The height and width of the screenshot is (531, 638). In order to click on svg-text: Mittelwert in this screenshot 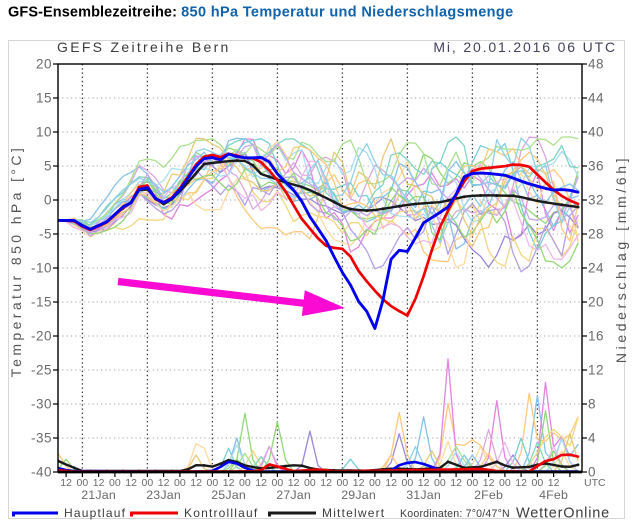, I will do `click(353, 513)`.